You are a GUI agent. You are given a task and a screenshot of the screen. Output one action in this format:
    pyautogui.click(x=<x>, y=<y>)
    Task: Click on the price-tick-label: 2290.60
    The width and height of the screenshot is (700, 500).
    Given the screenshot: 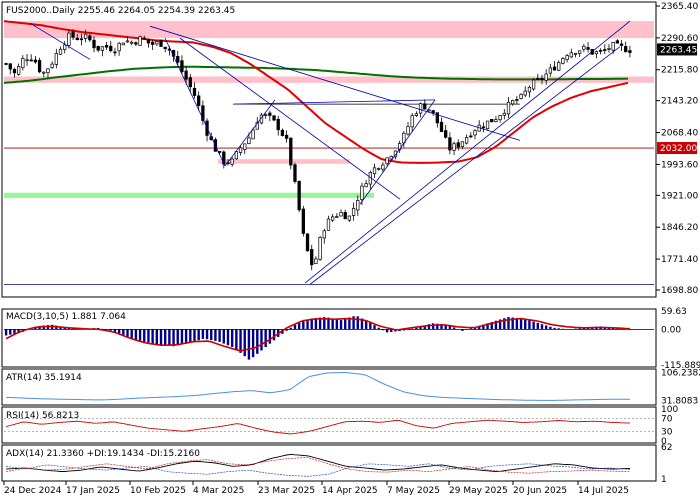 What is the action you would take?
    pyautogui.click(x=679, y=39)
    